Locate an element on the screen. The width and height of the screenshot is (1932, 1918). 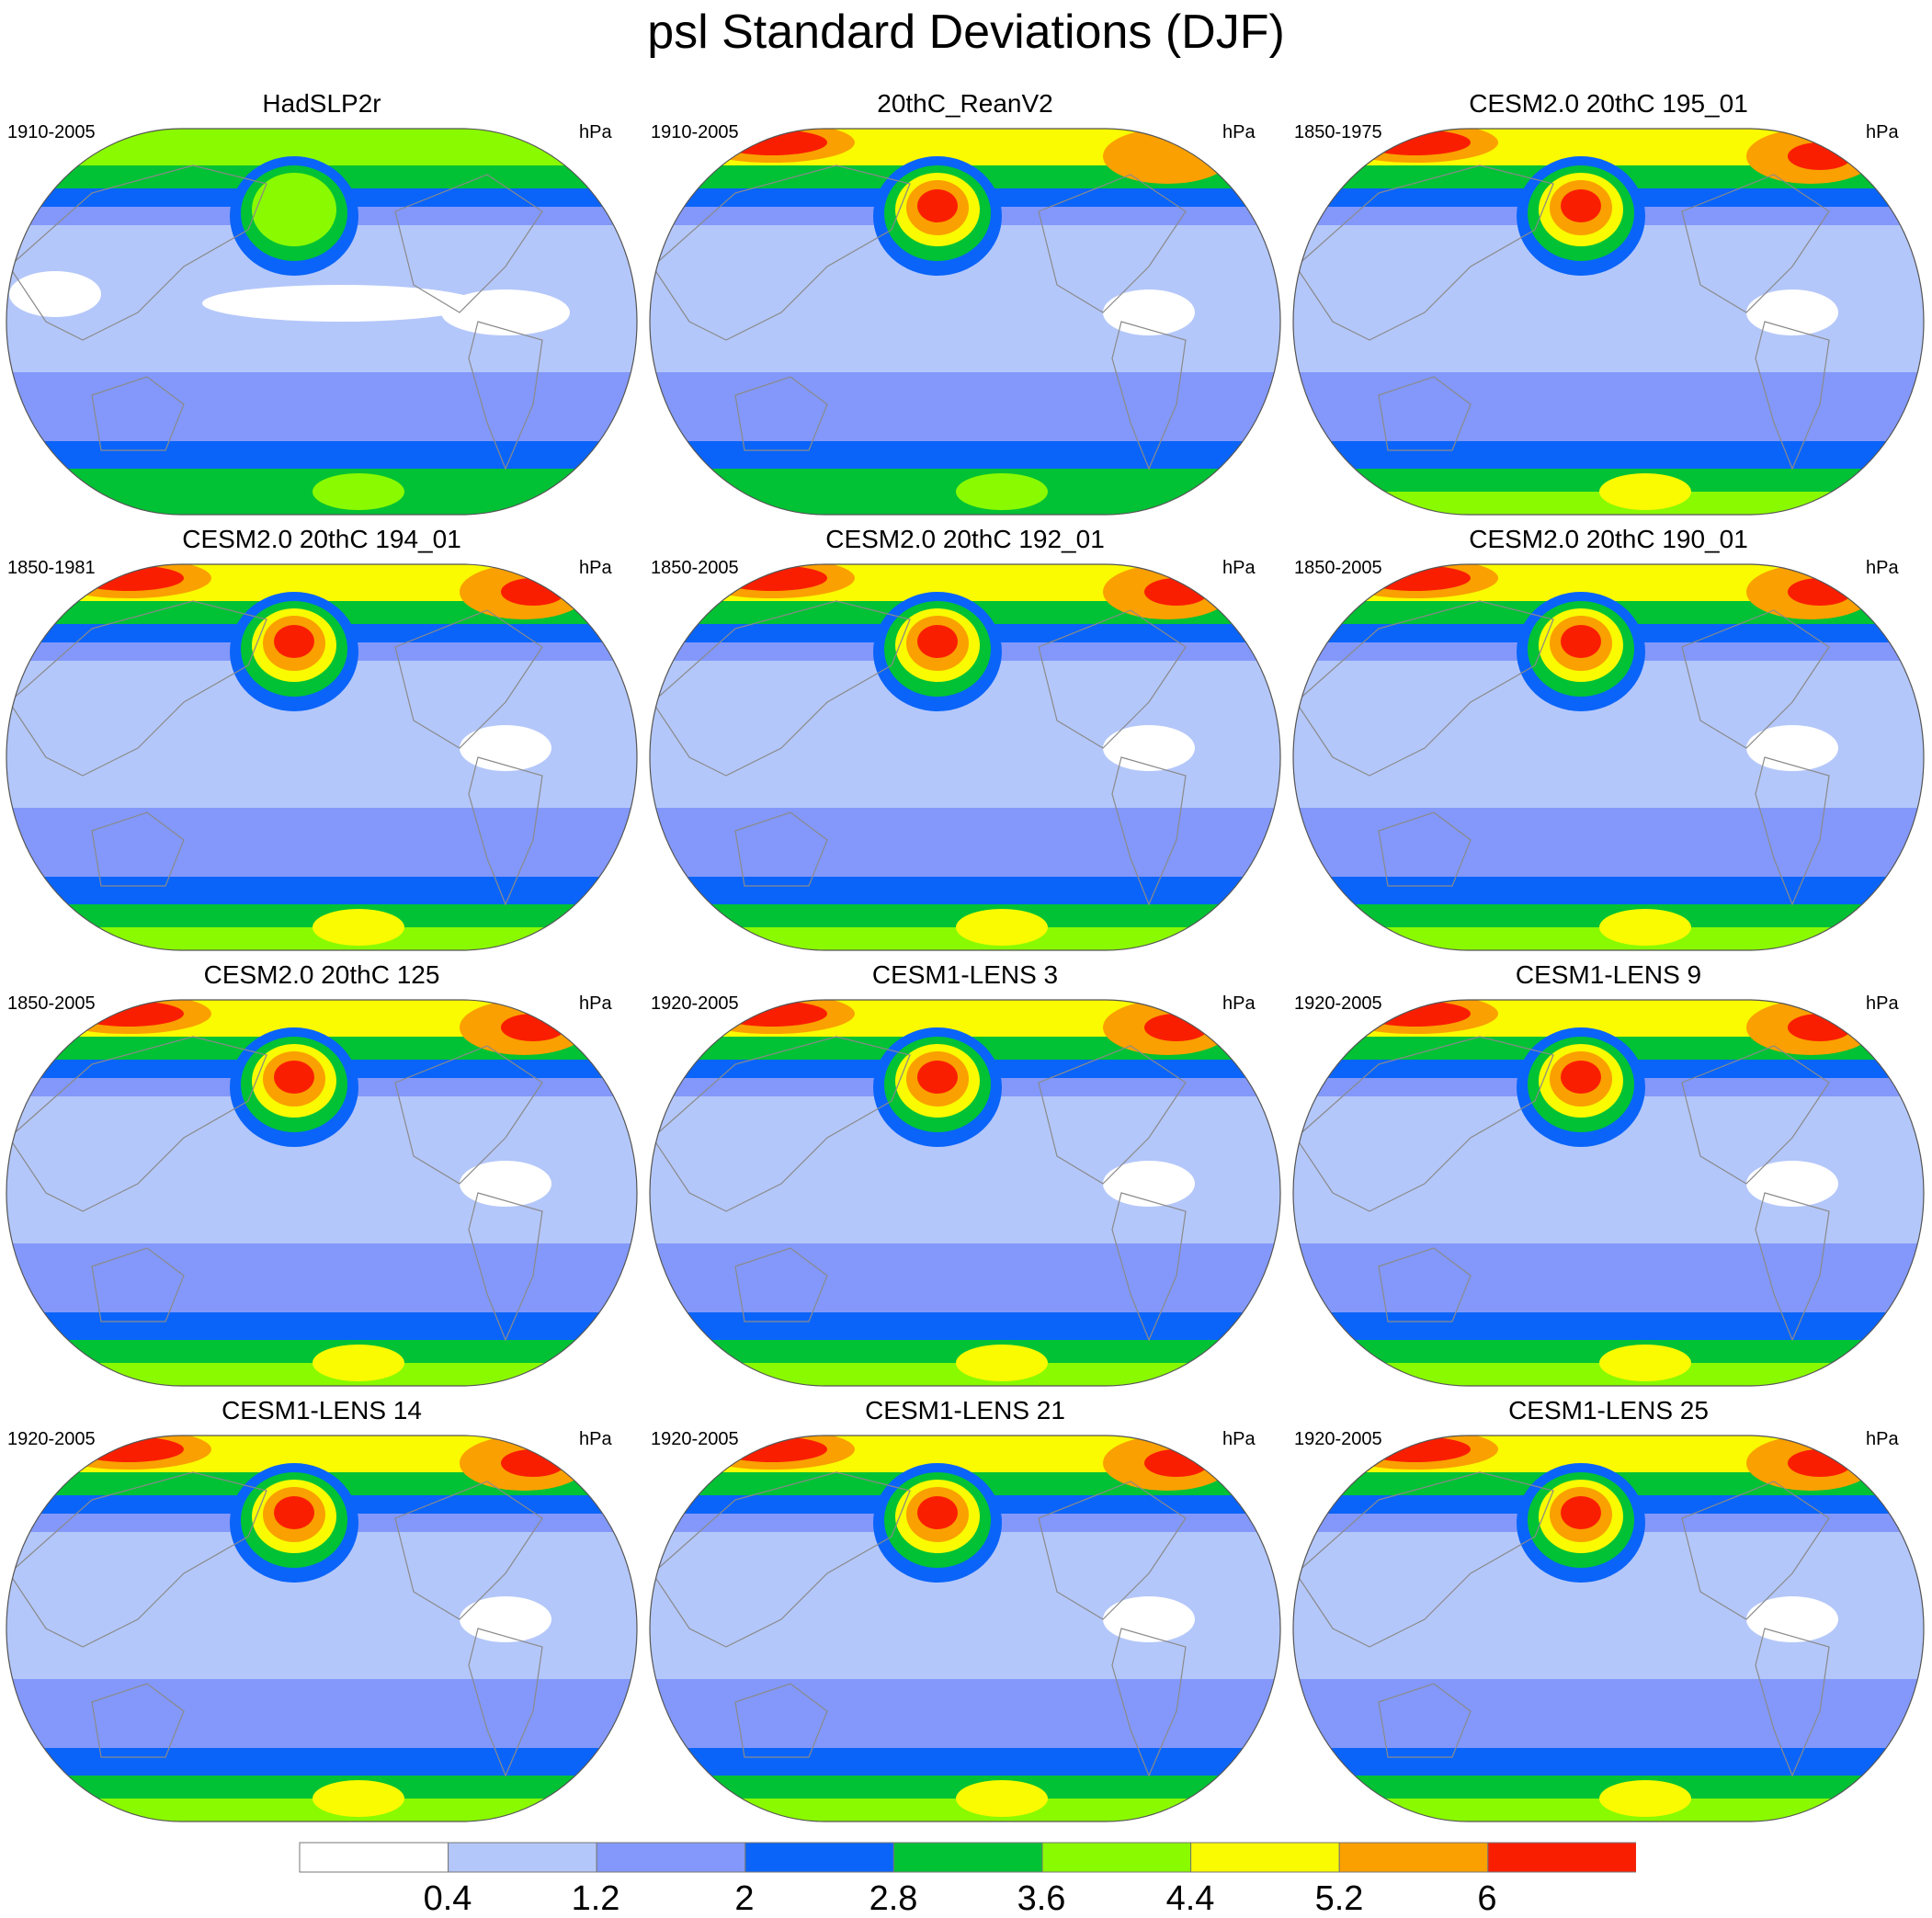
arctic-band is located at coordinates (321, 147).